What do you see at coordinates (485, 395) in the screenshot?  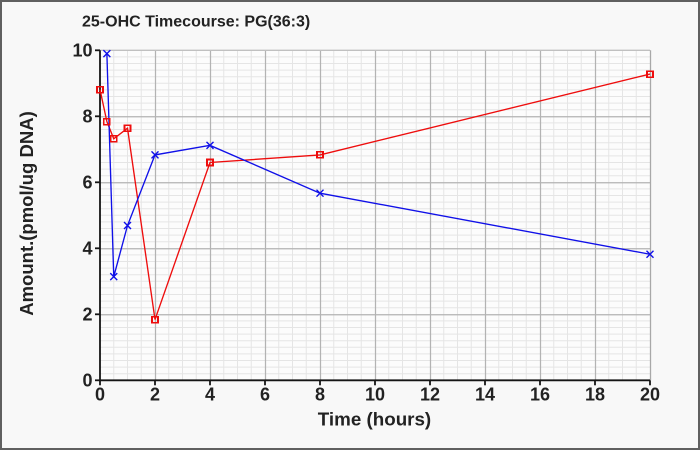 I see `svg-text: 14` at bounding box center [485, 395].